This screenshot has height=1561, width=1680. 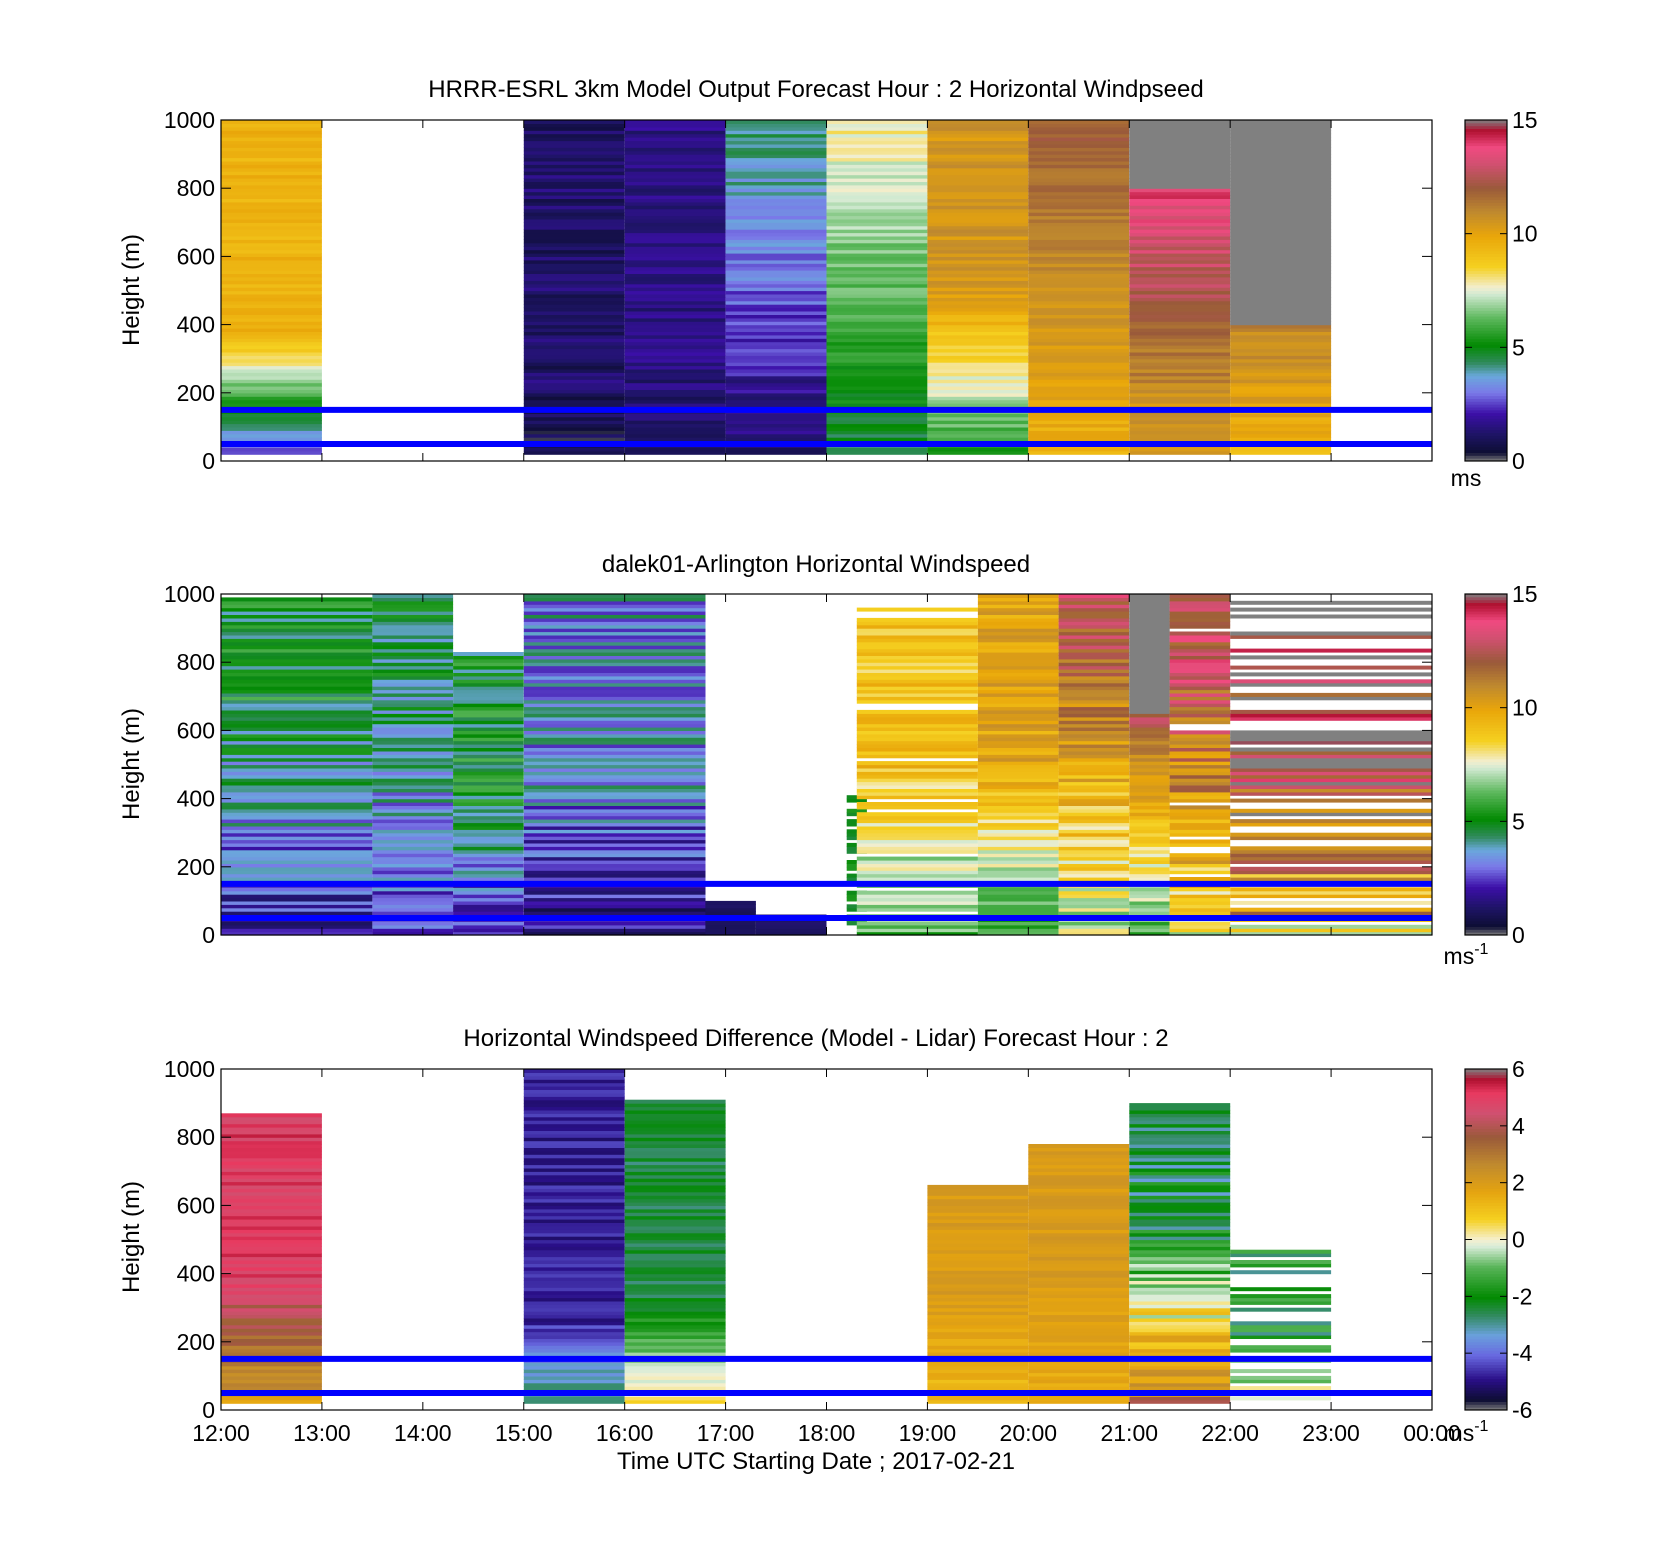 I want to click on heatmap-column, so click(x=1079, y=287).